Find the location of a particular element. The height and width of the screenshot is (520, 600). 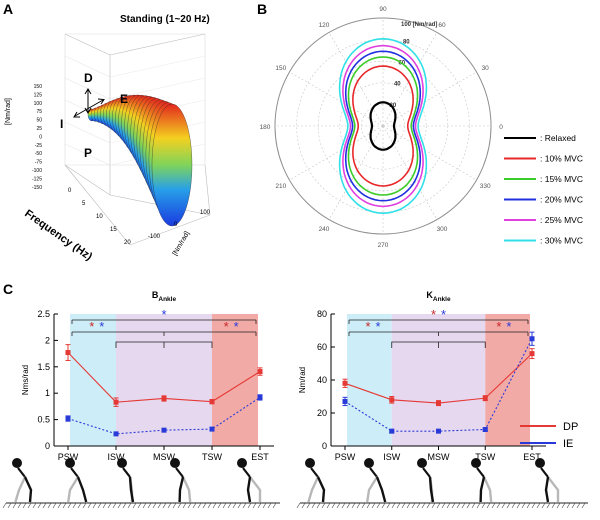

sig-star-mid-left: * is located at coordinates (378, 326).